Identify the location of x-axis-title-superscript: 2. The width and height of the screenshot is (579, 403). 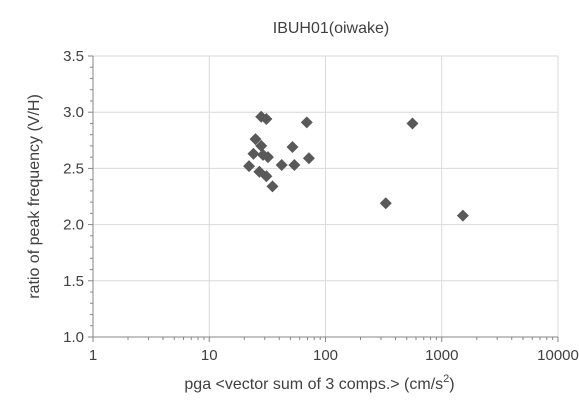
(446, 379).